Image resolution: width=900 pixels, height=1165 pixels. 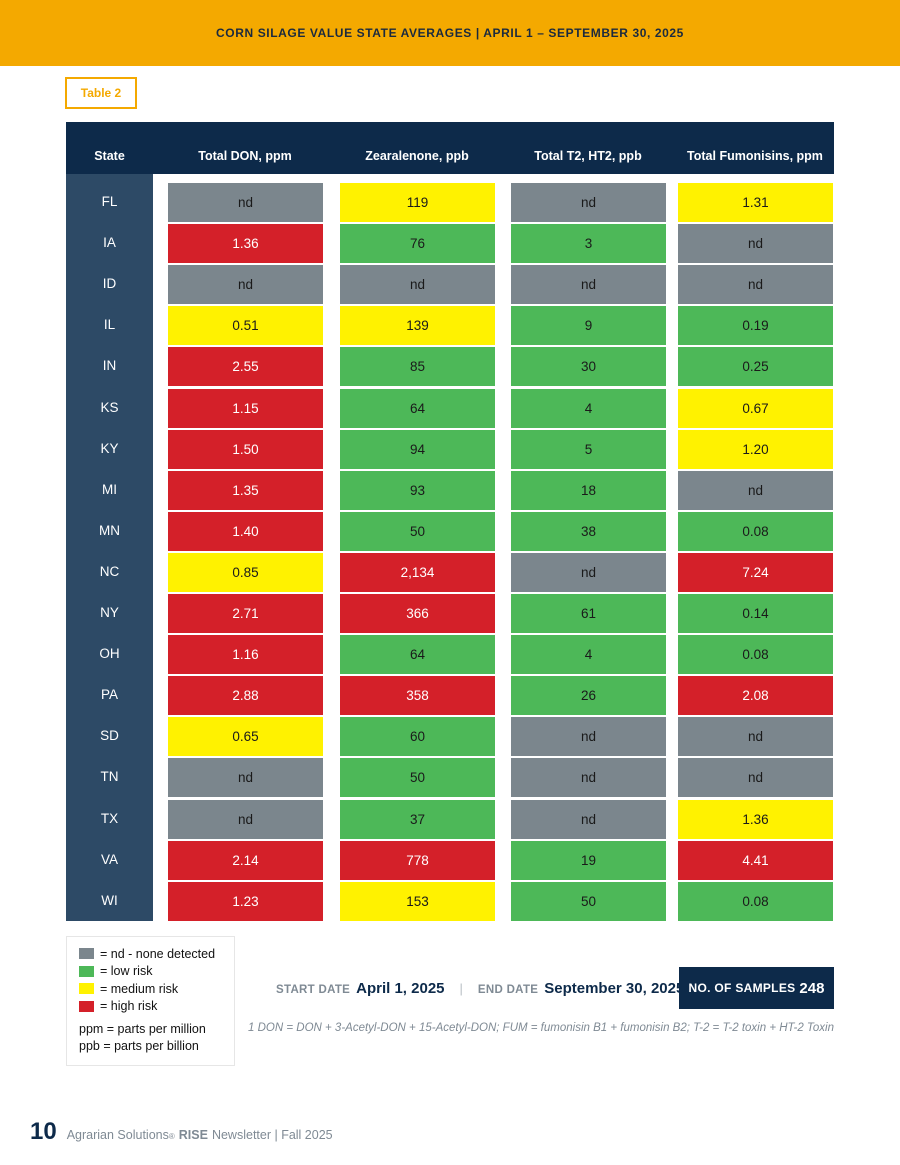 What do you see at coordinates (417, 490) in the screenshot?
I see `table-cell-zea: 93` at bounding box center [417, 490].